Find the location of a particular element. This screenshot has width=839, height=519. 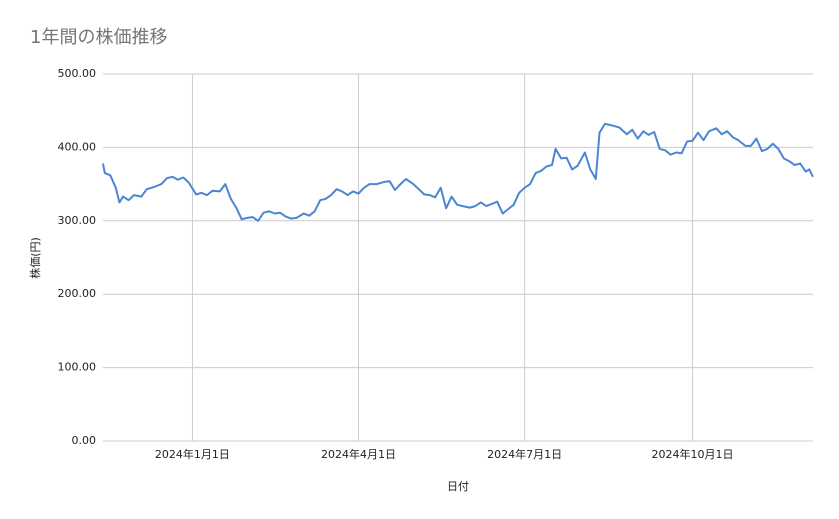

x-tick-label: 2024年7月1日 is located at coordinates (524, 454).